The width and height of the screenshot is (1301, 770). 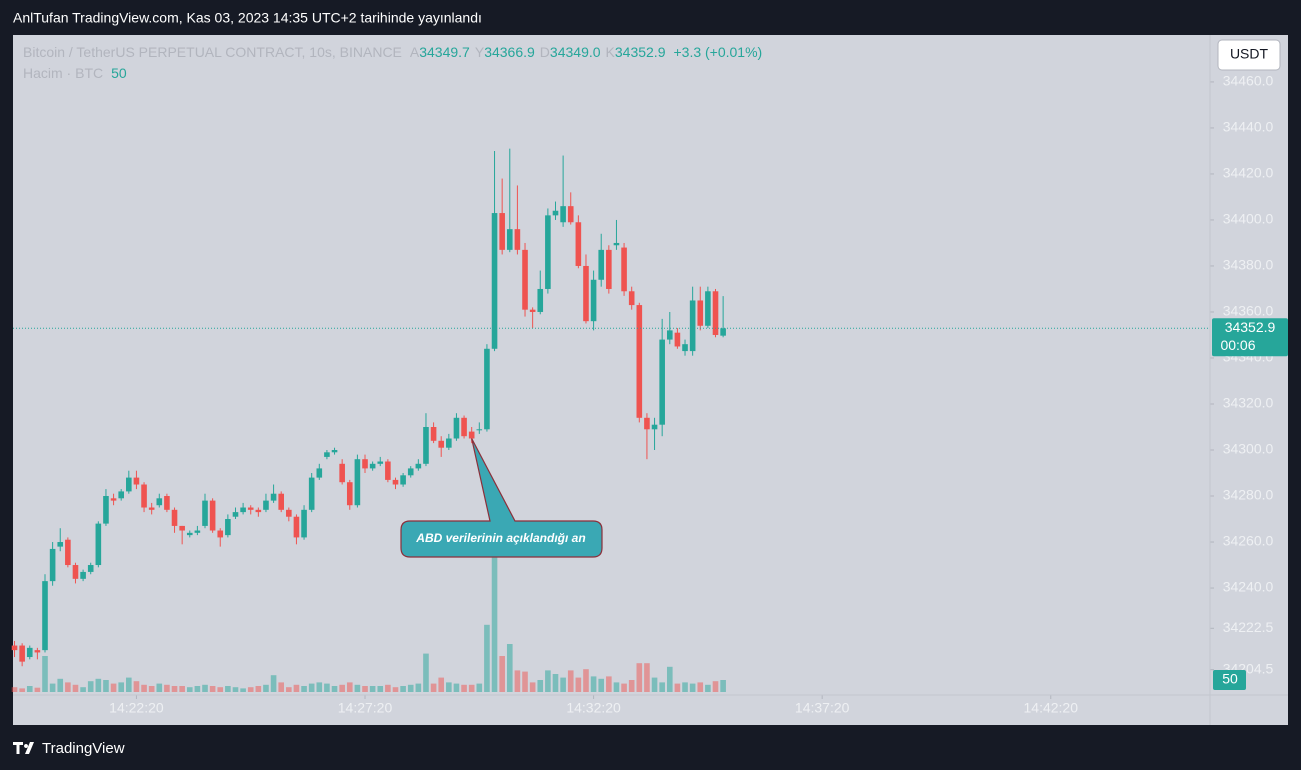 I want to click on logo-icon, so click(x=23, y=748).